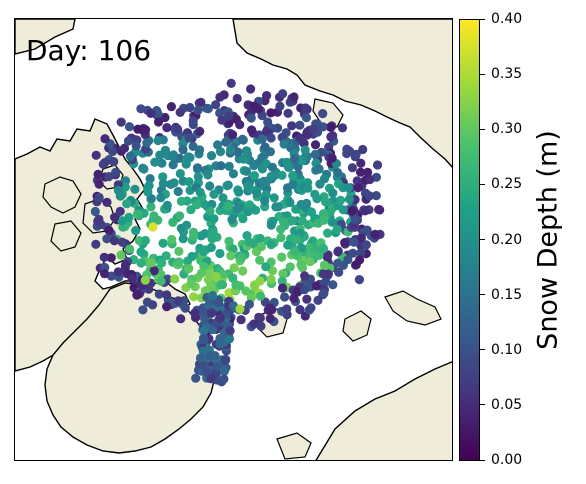 This screenshot has height=484, width=586. I want to click on colorbar-tick-label: 0.20, so click(507, 239).